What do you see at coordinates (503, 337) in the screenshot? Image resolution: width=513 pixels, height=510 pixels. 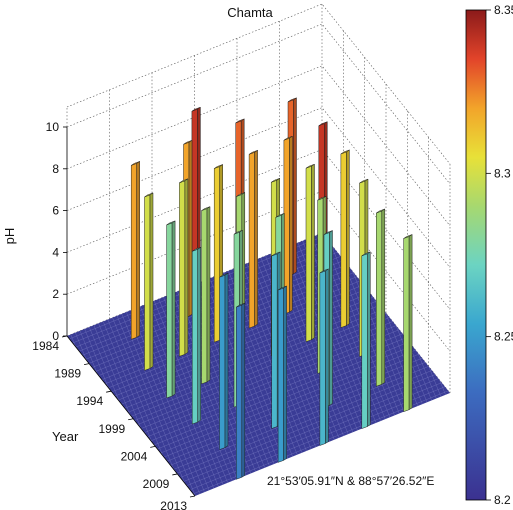 I see `colorbar-tick-label: 8.25` at bounding box center [503, 337].